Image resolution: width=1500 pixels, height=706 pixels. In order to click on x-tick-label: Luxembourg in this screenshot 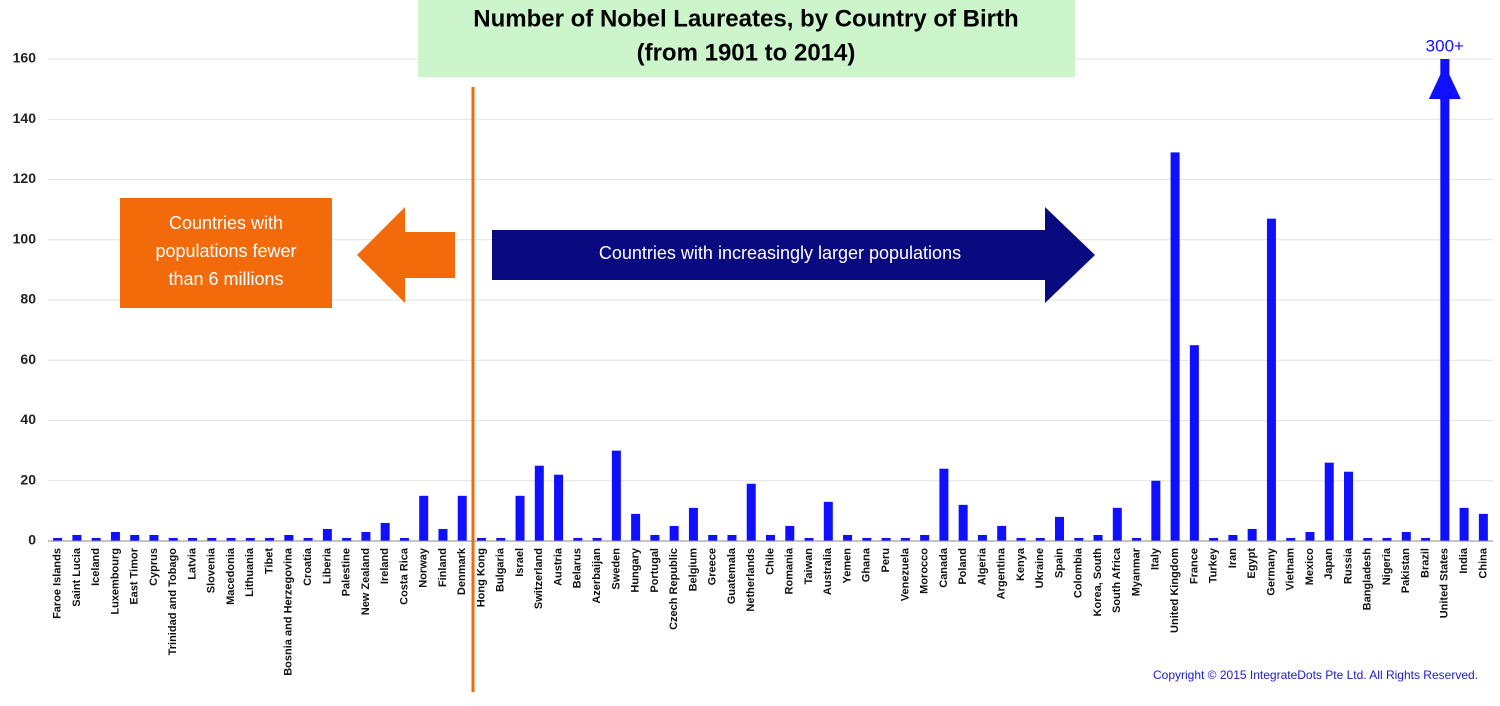, I will do `click(115, 581)`.